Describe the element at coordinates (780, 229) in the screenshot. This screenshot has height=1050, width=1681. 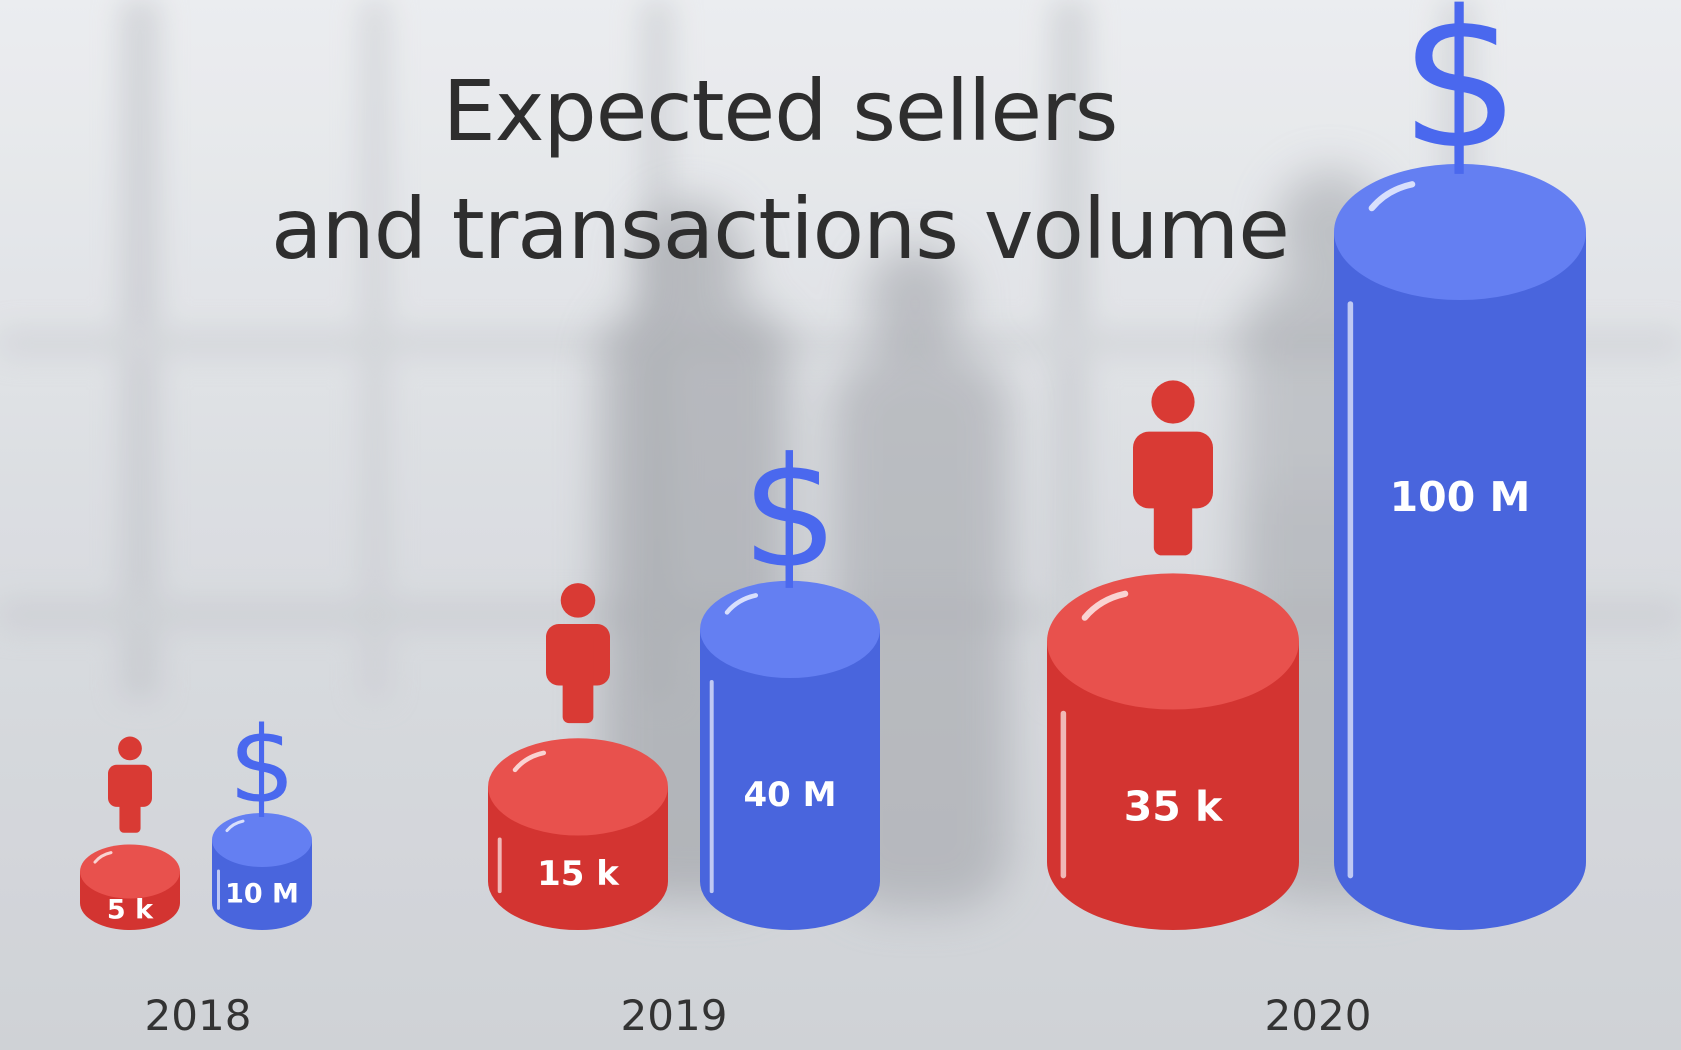
I see `chart-title-line-2: and transactions volume` at that location.